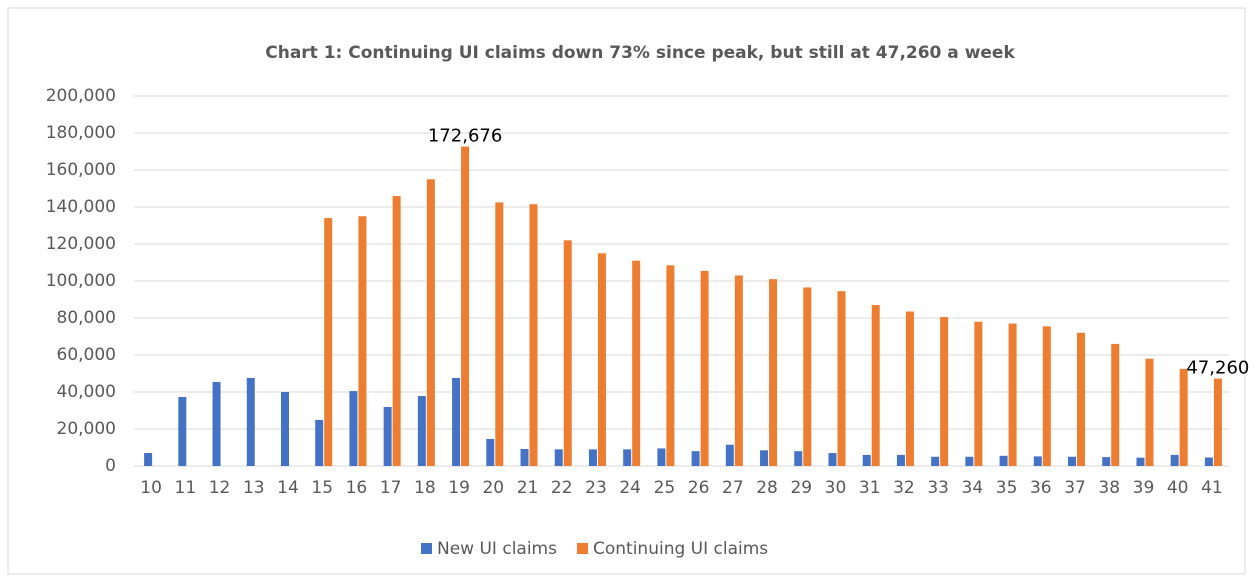  I want to click on x-tick-label: 32, so click(904, 488).